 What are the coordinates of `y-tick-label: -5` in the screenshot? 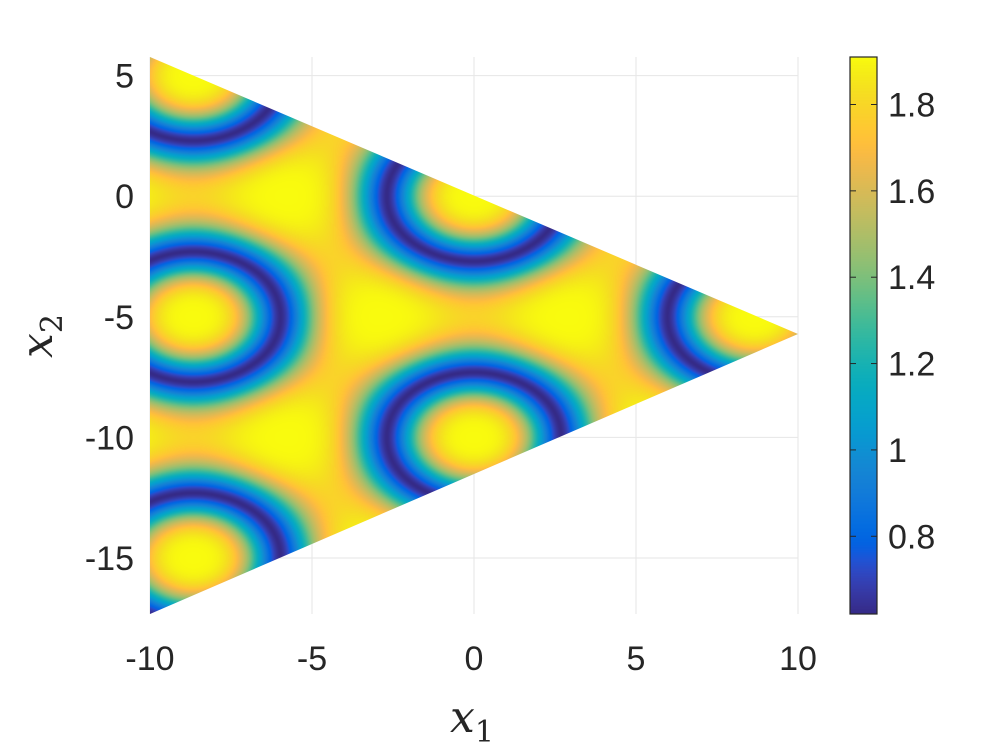 It's located at (119, 318).